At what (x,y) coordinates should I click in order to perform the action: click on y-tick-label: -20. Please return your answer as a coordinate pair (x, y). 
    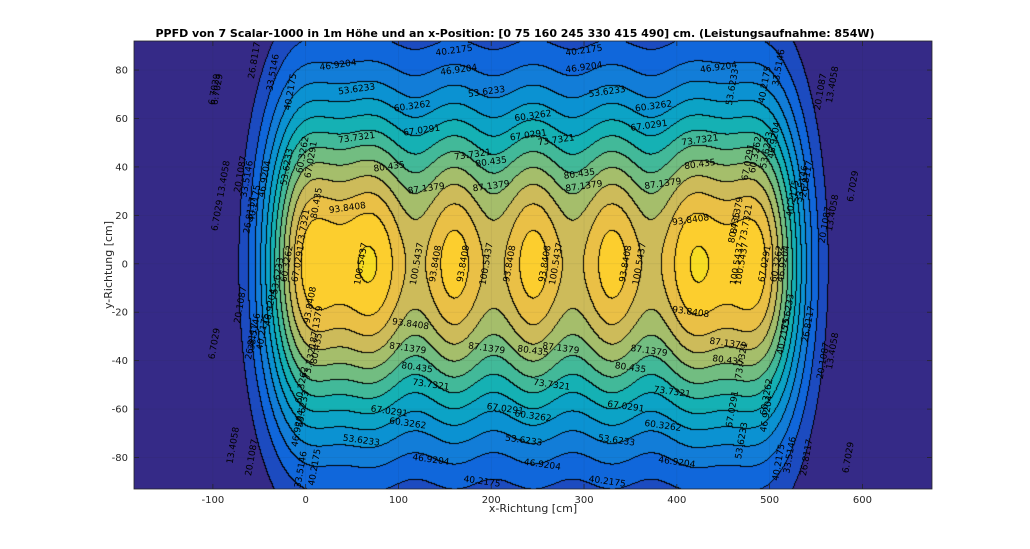
    Looking at the image, I should click on (120, 313).